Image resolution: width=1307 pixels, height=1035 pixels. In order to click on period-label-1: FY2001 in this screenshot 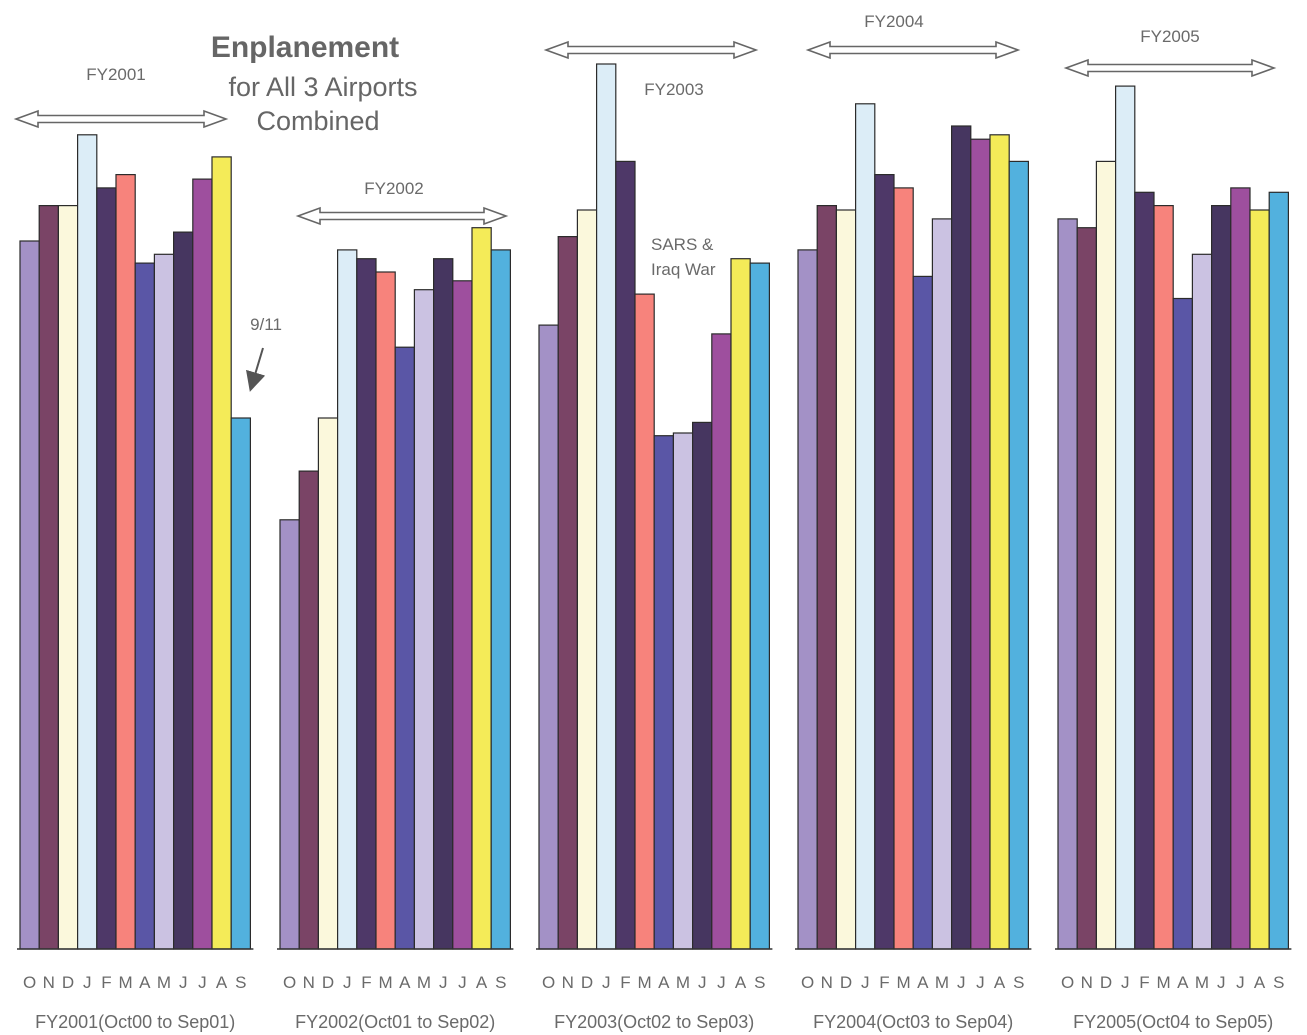, I will do `click(116, 74)`.